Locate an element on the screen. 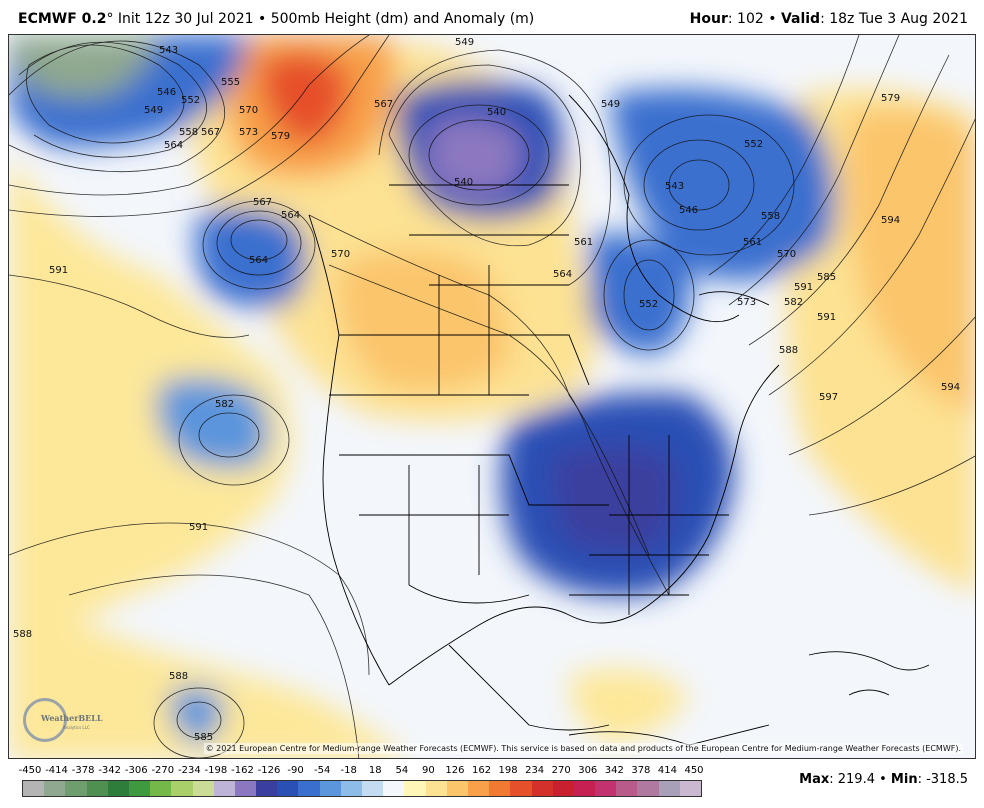 This screenshot has width=984, height=808. legend-tick-label: 270 is located at coordinates (561, 770).